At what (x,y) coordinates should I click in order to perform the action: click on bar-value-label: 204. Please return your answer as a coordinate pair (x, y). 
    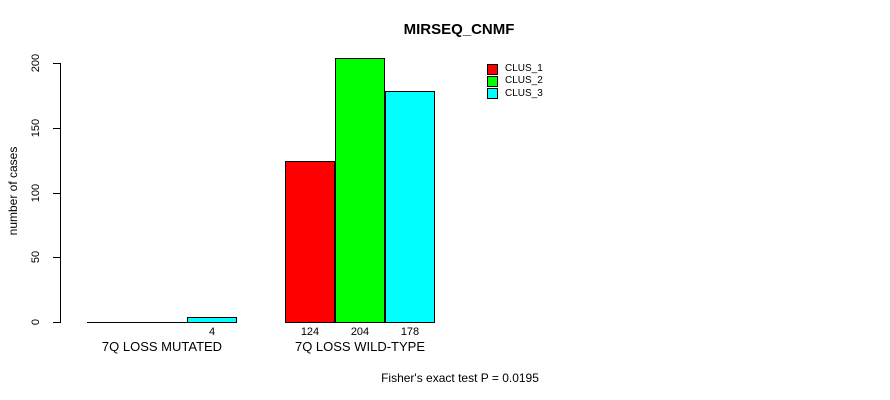
    Looking at the image, I should click on (360, 332).